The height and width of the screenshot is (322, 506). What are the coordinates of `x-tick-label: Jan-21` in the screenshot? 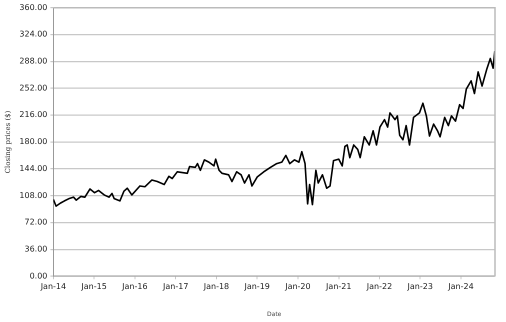 It's located at (338, 287).